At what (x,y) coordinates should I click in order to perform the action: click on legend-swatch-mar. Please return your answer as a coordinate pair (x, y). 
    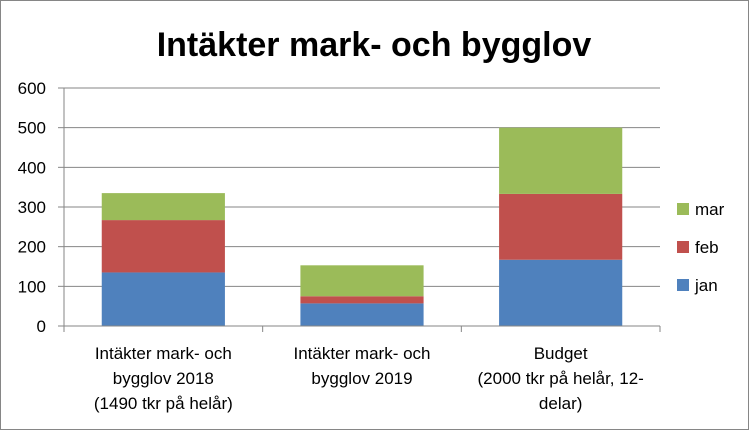
    Looking at the image, I should click on (683, 209).